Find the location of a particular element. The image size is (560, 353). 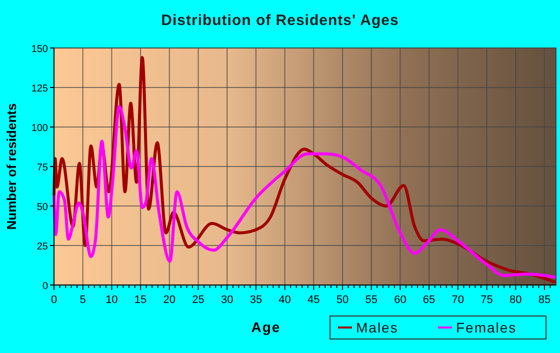

y-tick-label: 0 is located at coordinates (45, 286).